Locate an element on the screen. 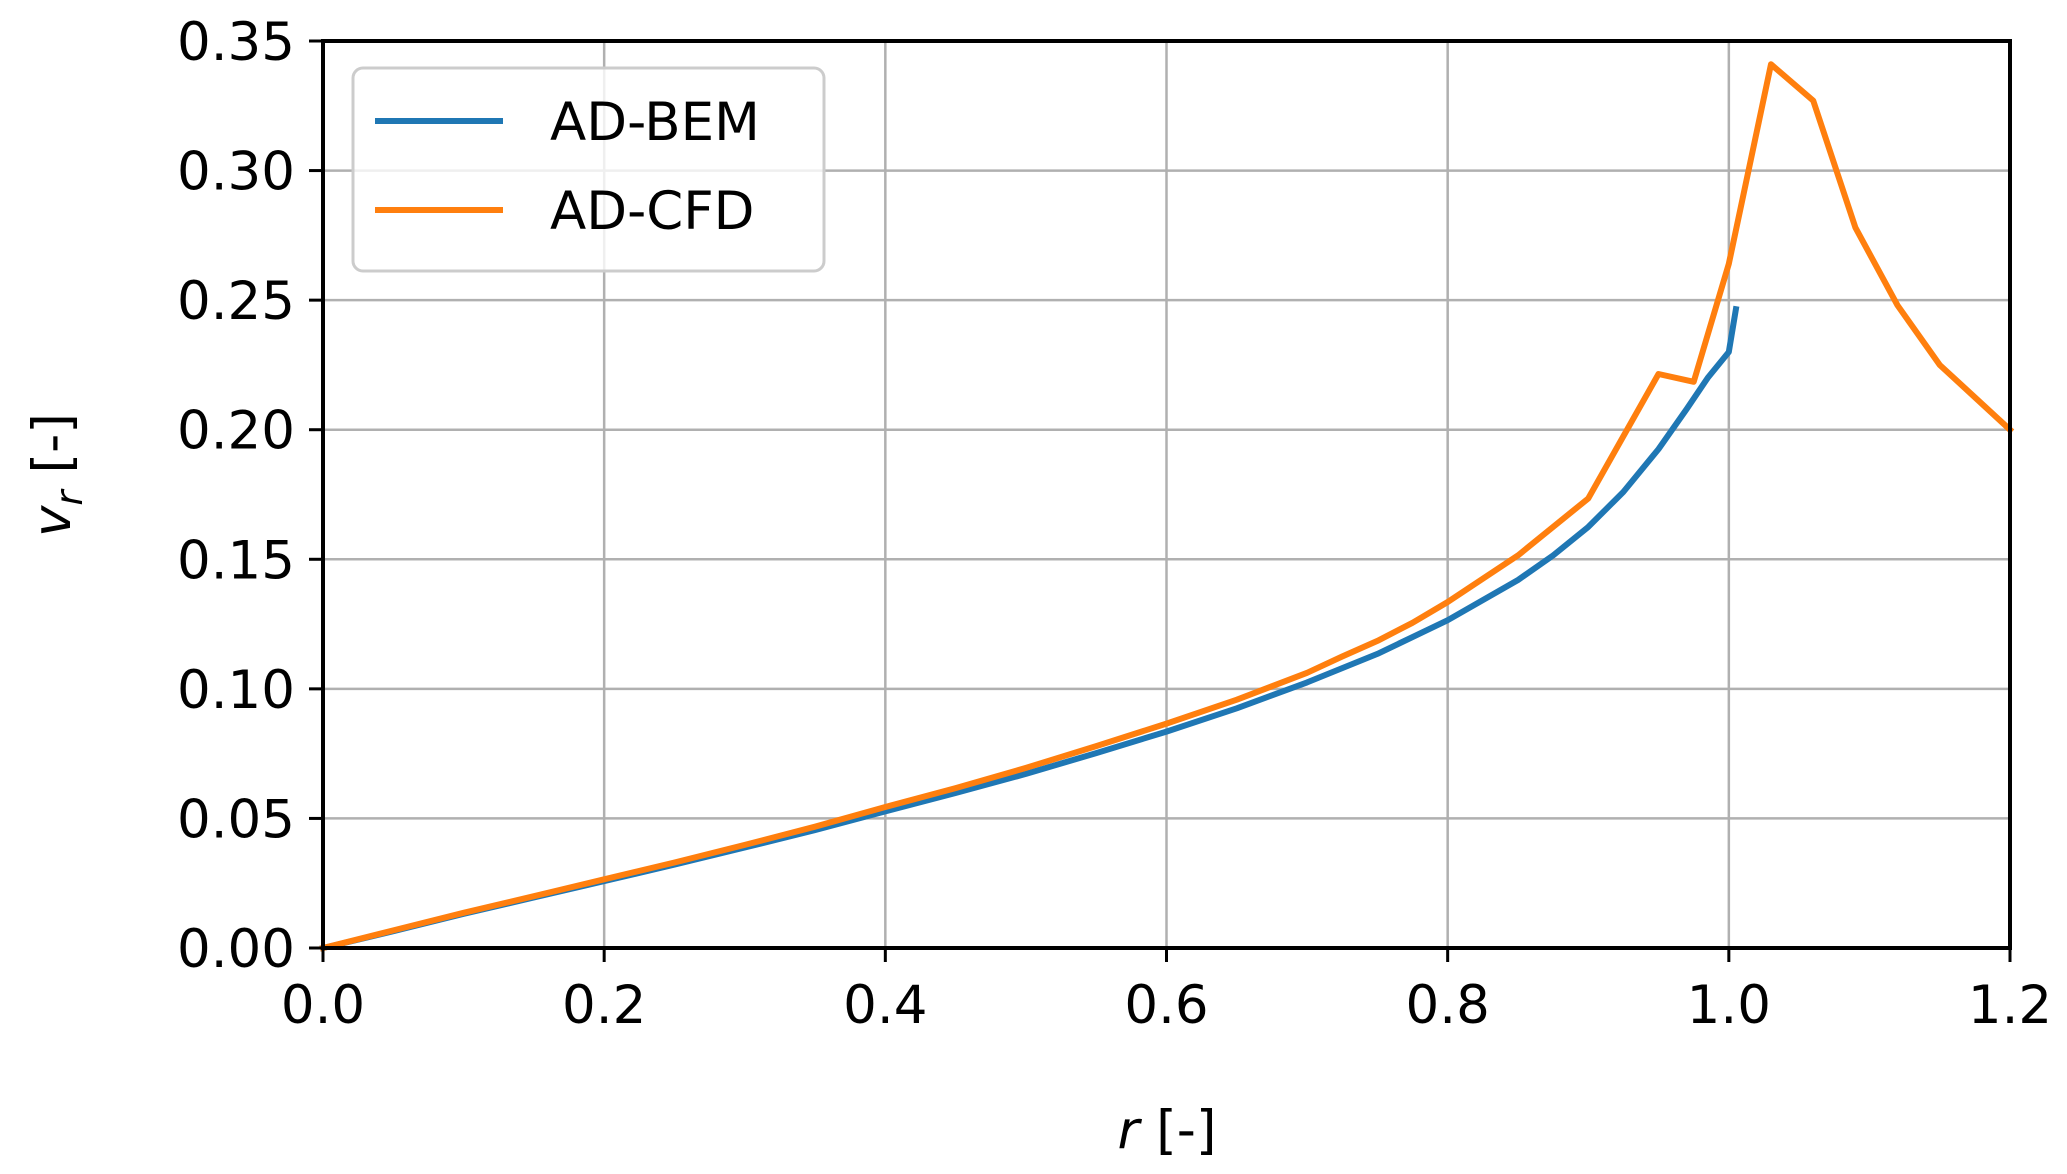 Image resolution: width=2067 pixels, height=1174 pixels. legend-label-ad-cfd: AD-CFD is located at coordinates (652, 211).